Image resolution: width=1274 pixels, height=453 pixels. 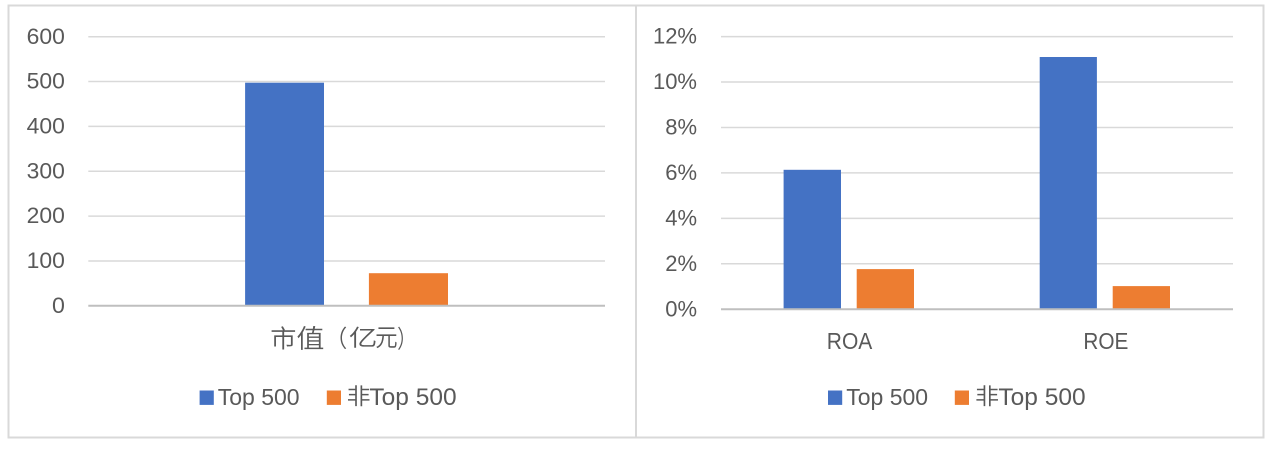 What do you see at coordinates (46, 215) in the screenshot?
I see `svg-text: 200` at bounding box center [46, 215].